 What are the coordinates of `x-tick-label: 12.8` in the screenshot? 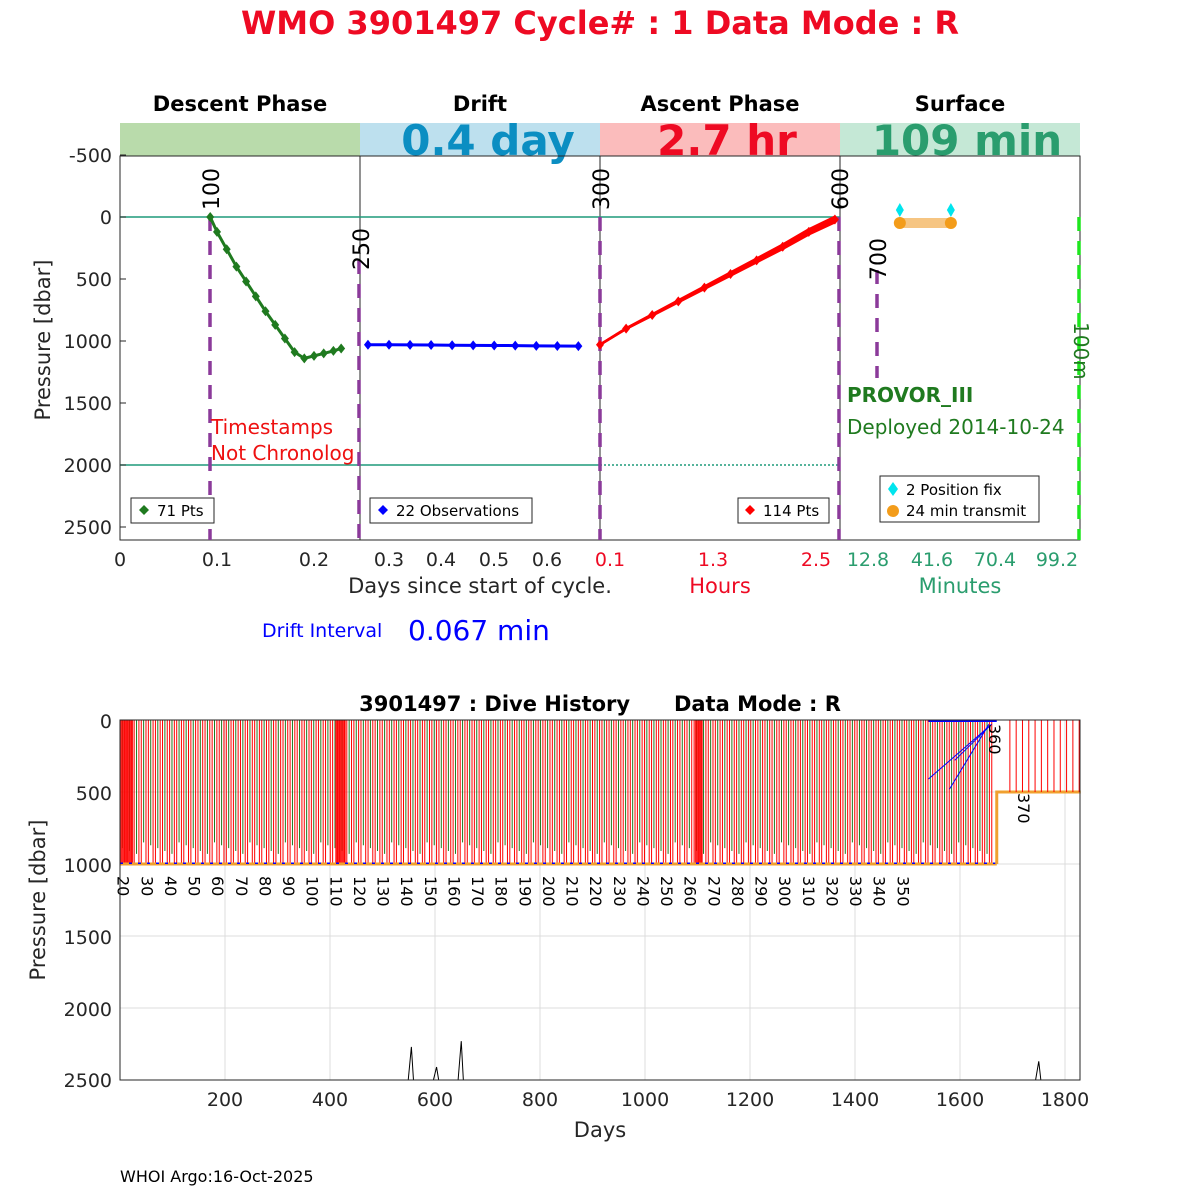 It's located at (868, 560).